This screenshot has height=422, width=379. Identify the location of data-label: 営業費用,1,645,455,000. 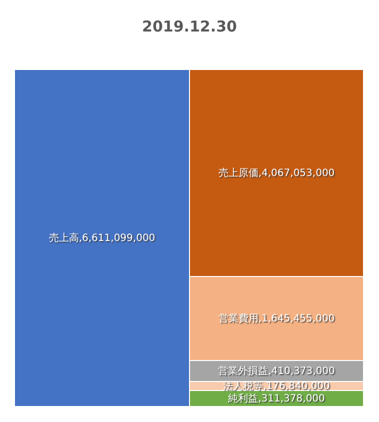
(276, 318).